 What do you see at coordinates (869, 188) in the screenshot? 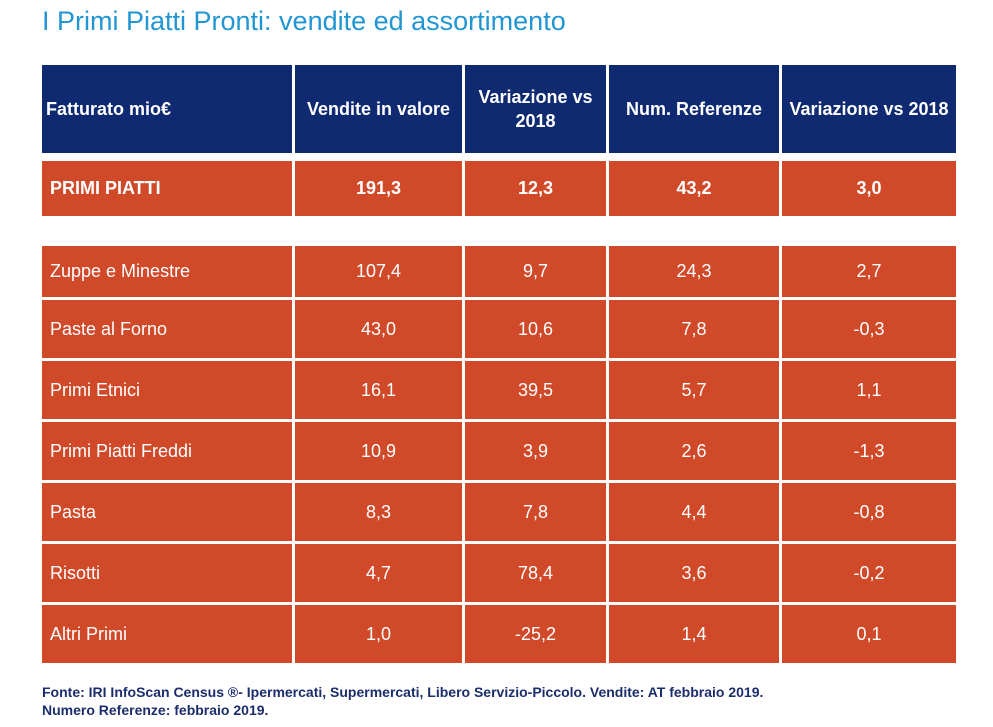
I see `total-cell-variazione-referenze: 3,0` at bounding box center [869, 188].